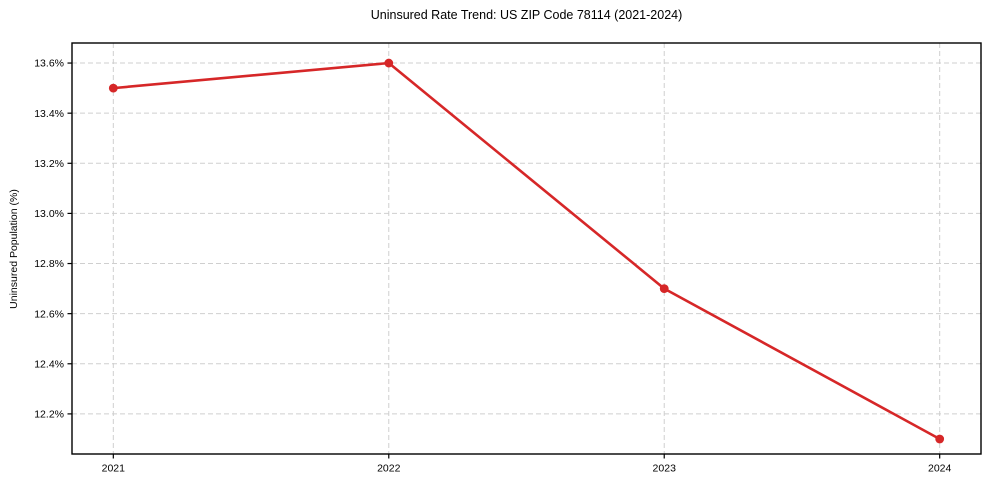 The width and height of the screenshot is (989, 490). I want to click on x-tick-label: 2022, so click(389, 469).